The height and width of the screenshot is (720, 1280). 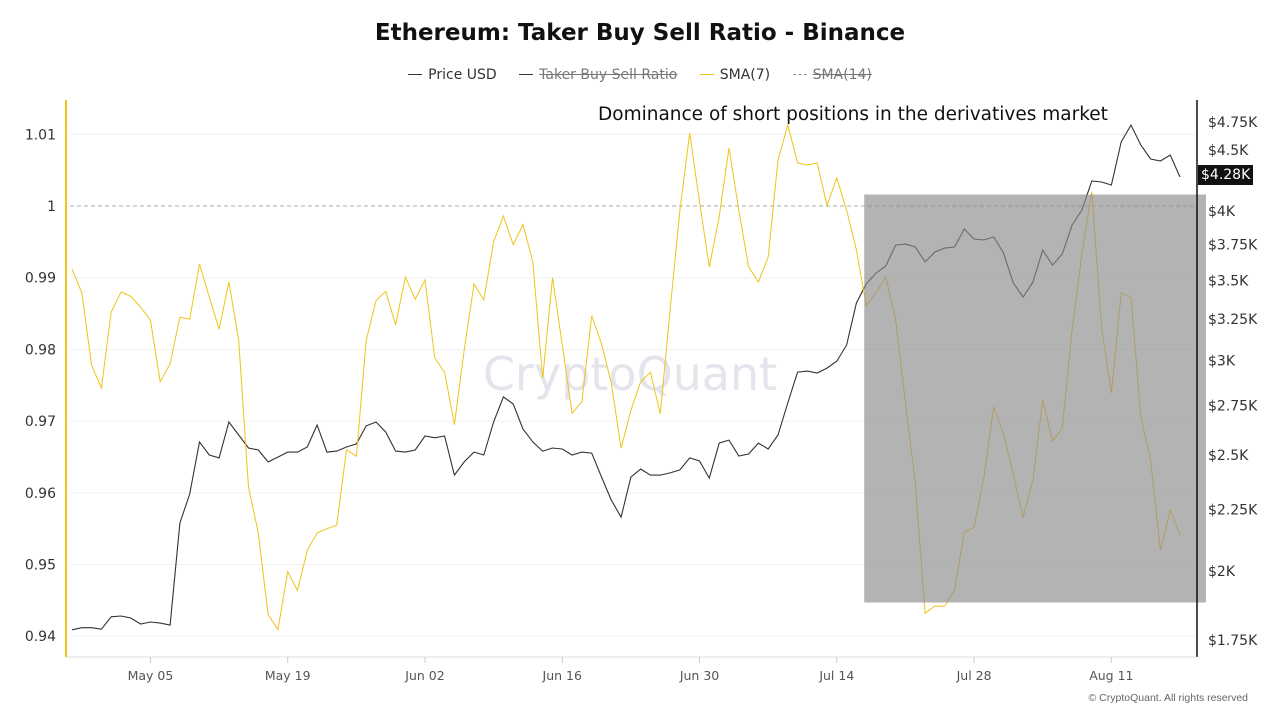 I want to click on left-tick-label: 0.97, so click(x=40, y=422).